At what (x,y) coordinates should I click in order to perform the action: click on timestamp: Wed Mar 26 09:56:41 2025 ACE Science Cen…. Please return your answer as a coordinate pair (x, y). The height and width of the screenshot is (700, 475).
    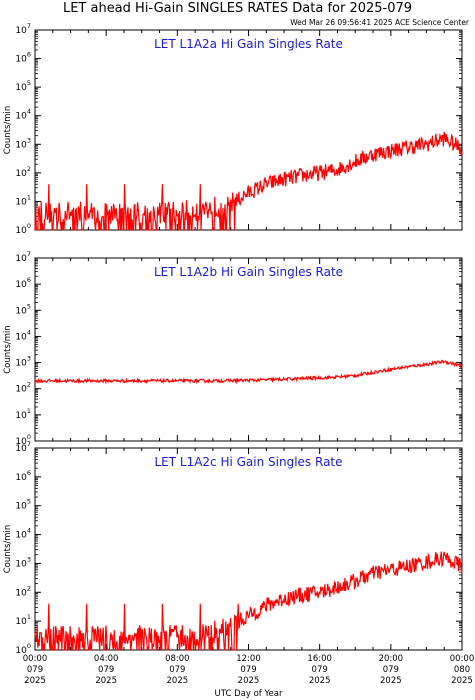
    Looking at the image, I should click on (379, 22).